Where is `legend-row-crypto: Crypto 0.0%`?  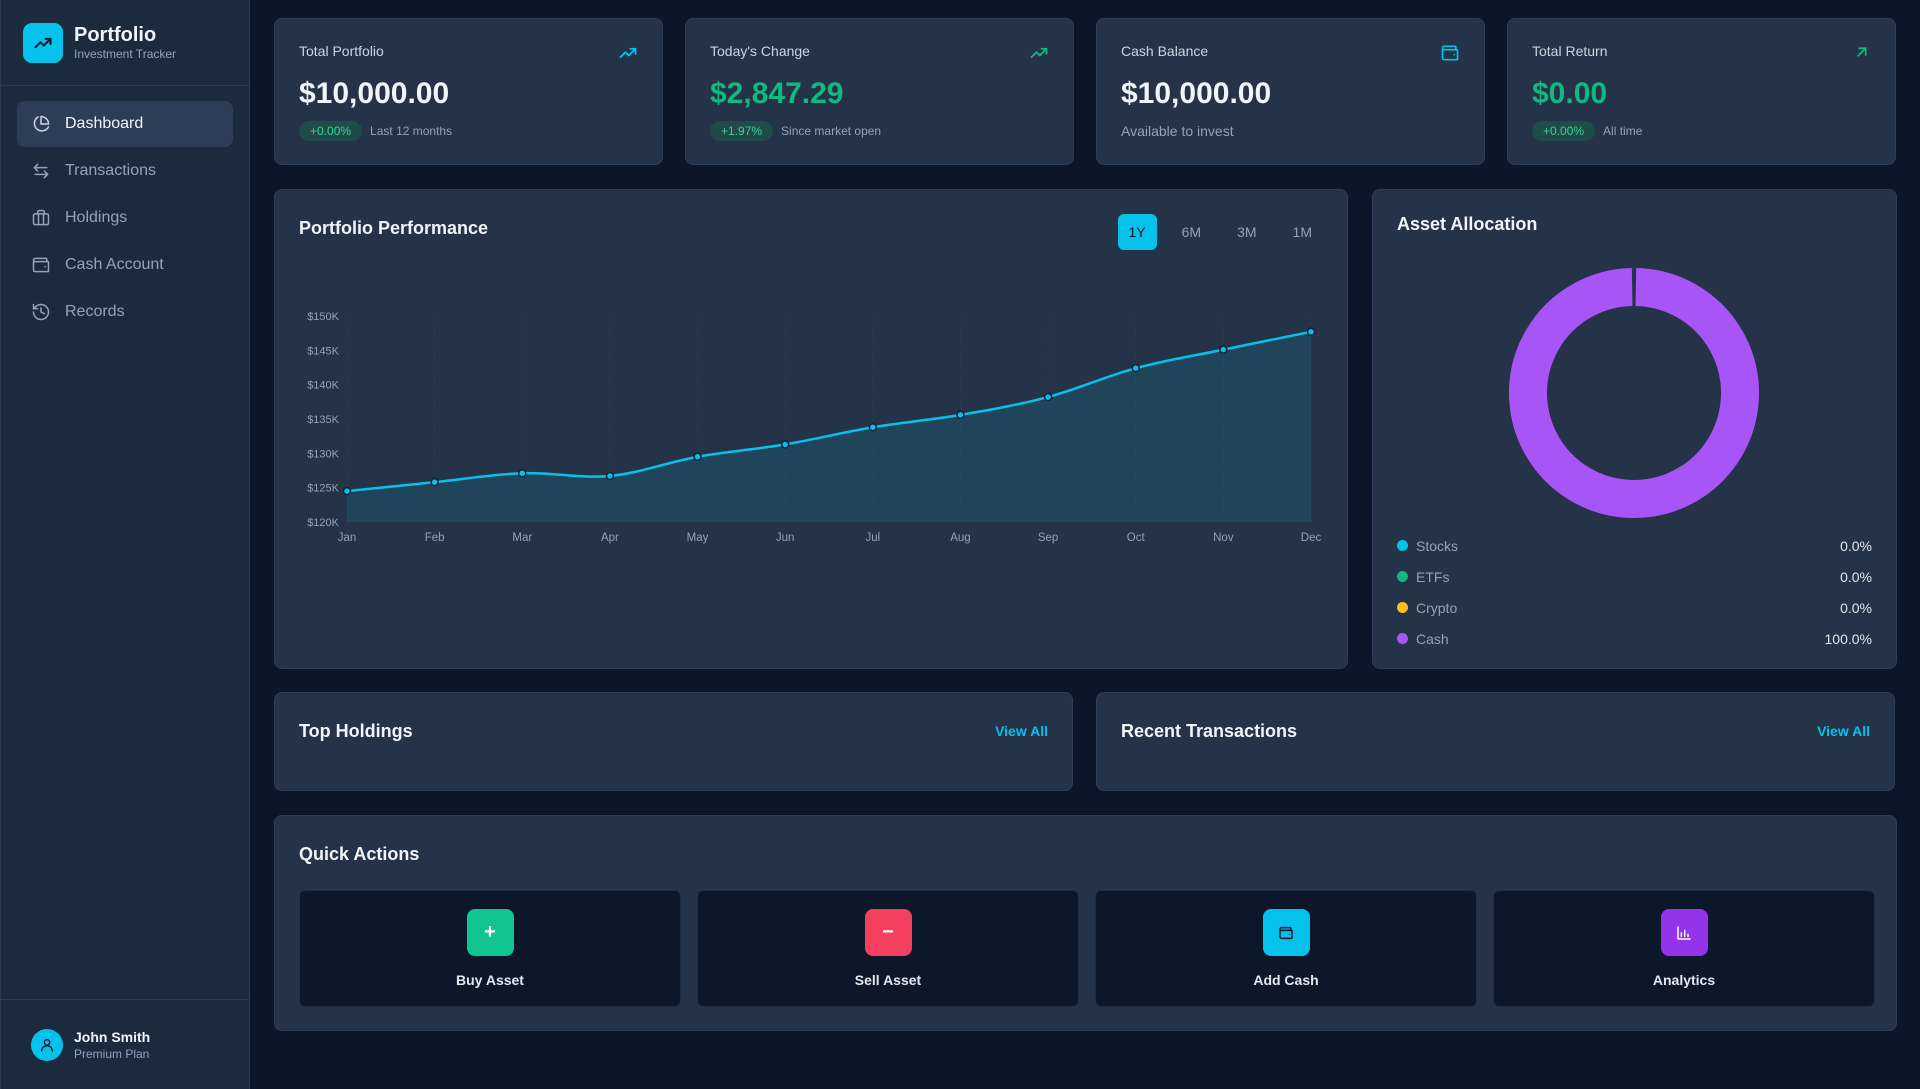
legend-row-crypto: Crypto 0.0% is located at coordinates (1634, 607).